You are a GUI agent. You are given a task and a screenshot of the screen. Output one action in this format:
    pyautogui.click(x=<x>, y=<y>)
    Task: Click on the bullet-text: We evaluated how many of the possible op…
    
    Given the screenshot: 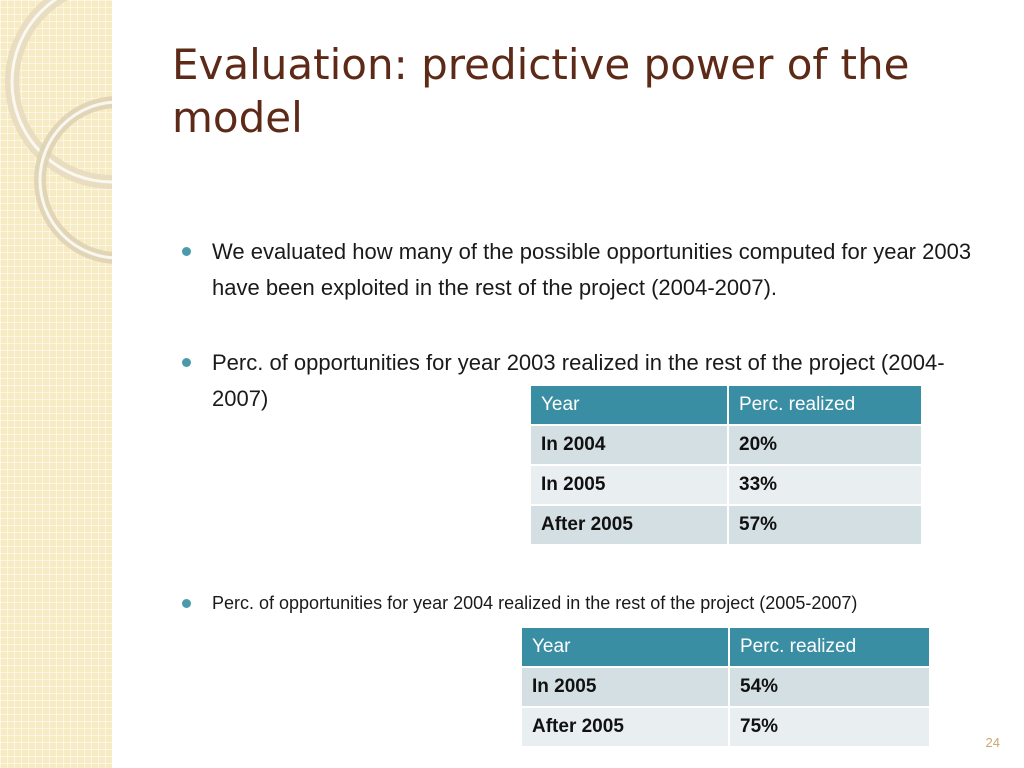 What is the action you would take?
    pyautogui.click(x=592, y=269)
    